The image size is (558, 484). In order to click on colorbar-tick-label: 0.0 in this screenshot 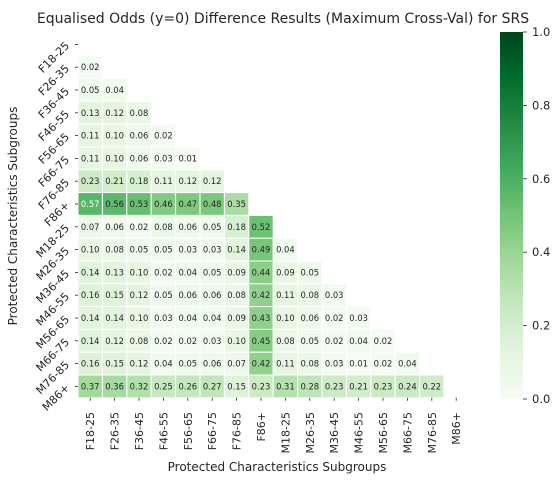, I will do `click(541, 399)`.